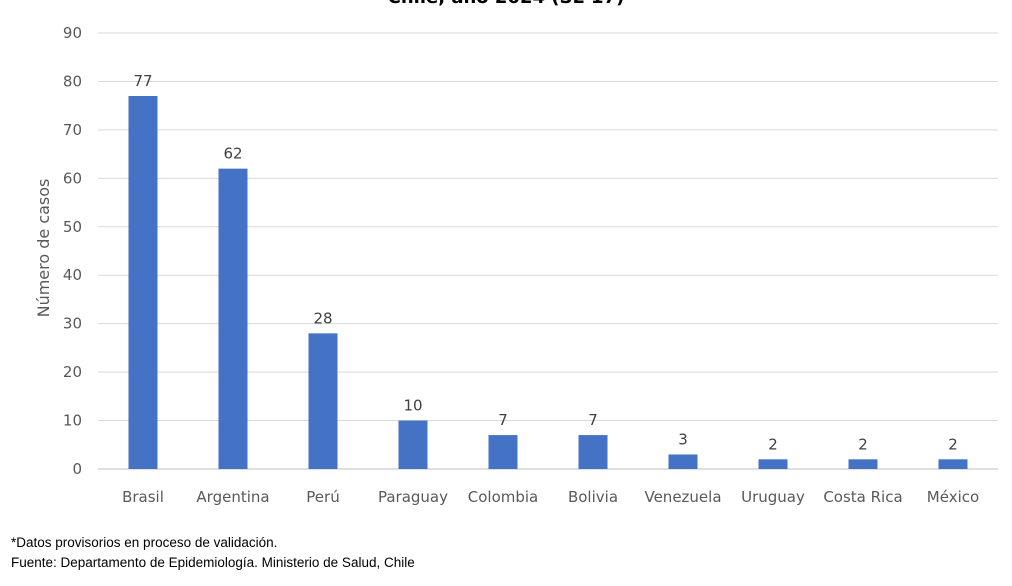 This screenshot has height=586, width=1012. I want to click on x-tick-label: Uruguay, so click(773, 497).